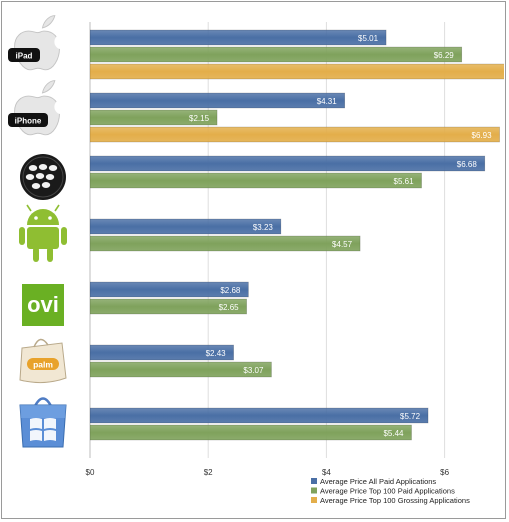 Image resolution: width=509 pixels, height=522 pixels. I want to click on data-label: $2.68, so click(230, 290).